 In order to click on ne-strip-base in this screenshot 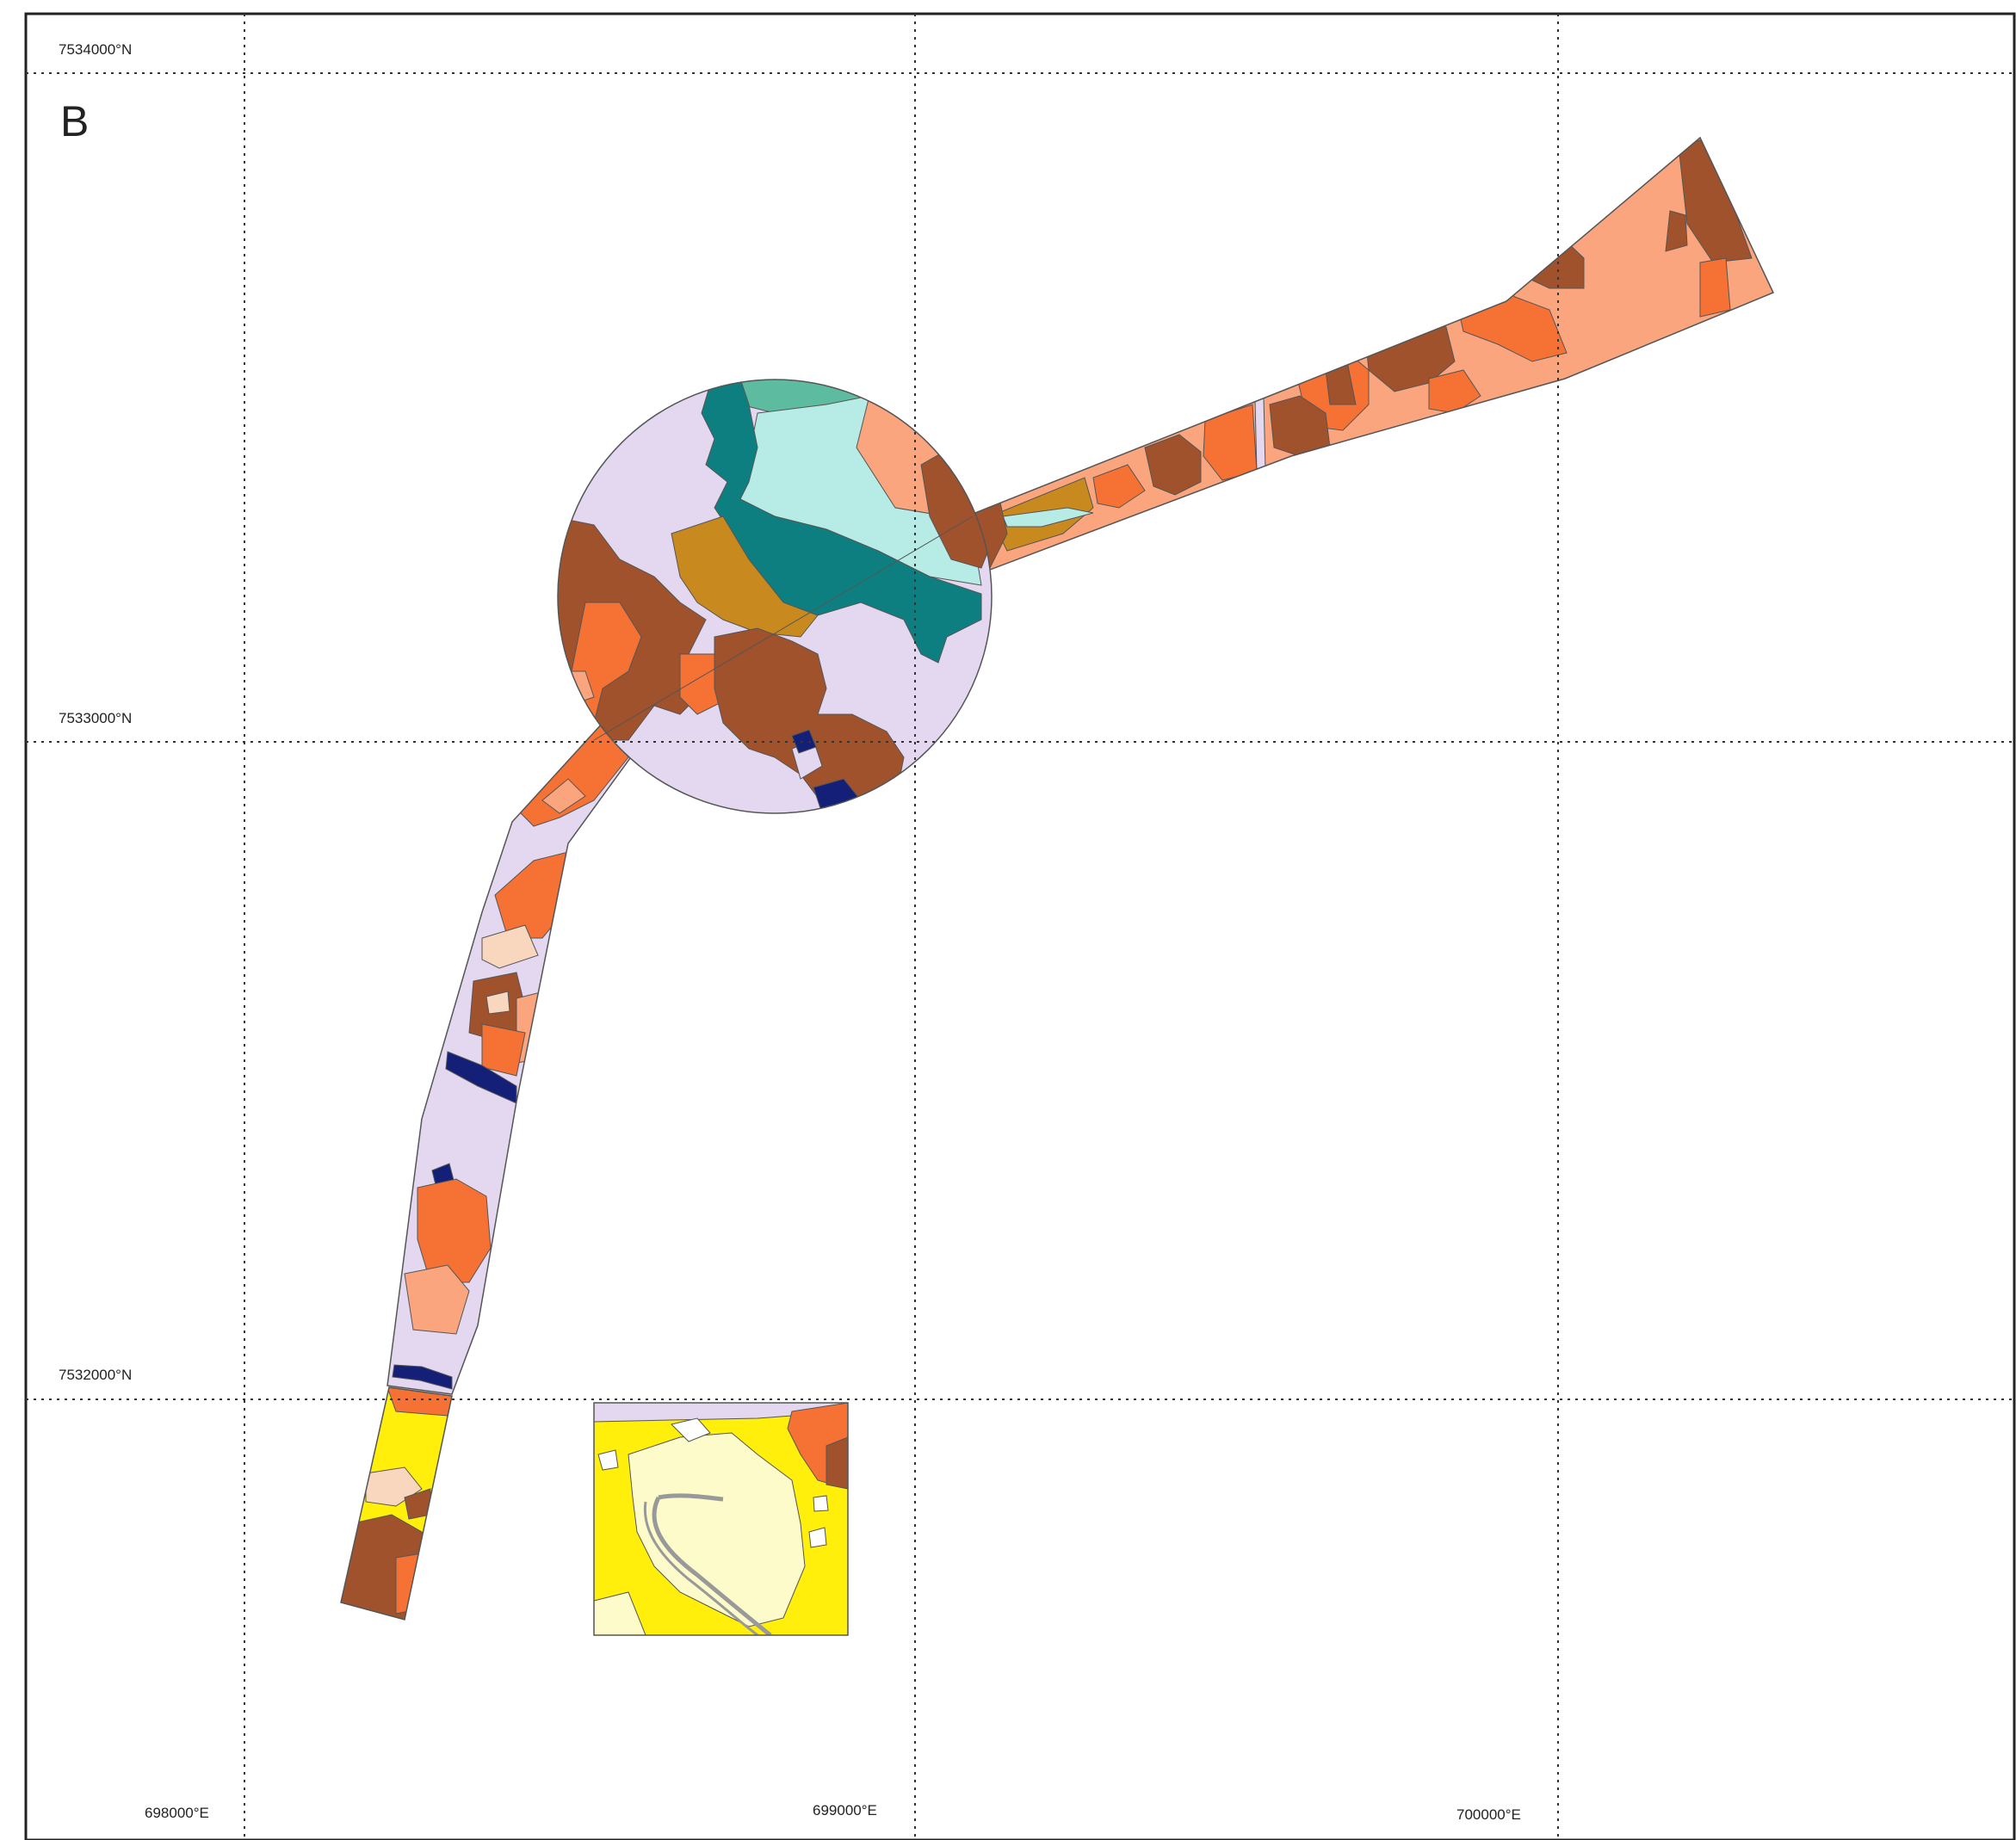, I will do `click(1342, 355)`.